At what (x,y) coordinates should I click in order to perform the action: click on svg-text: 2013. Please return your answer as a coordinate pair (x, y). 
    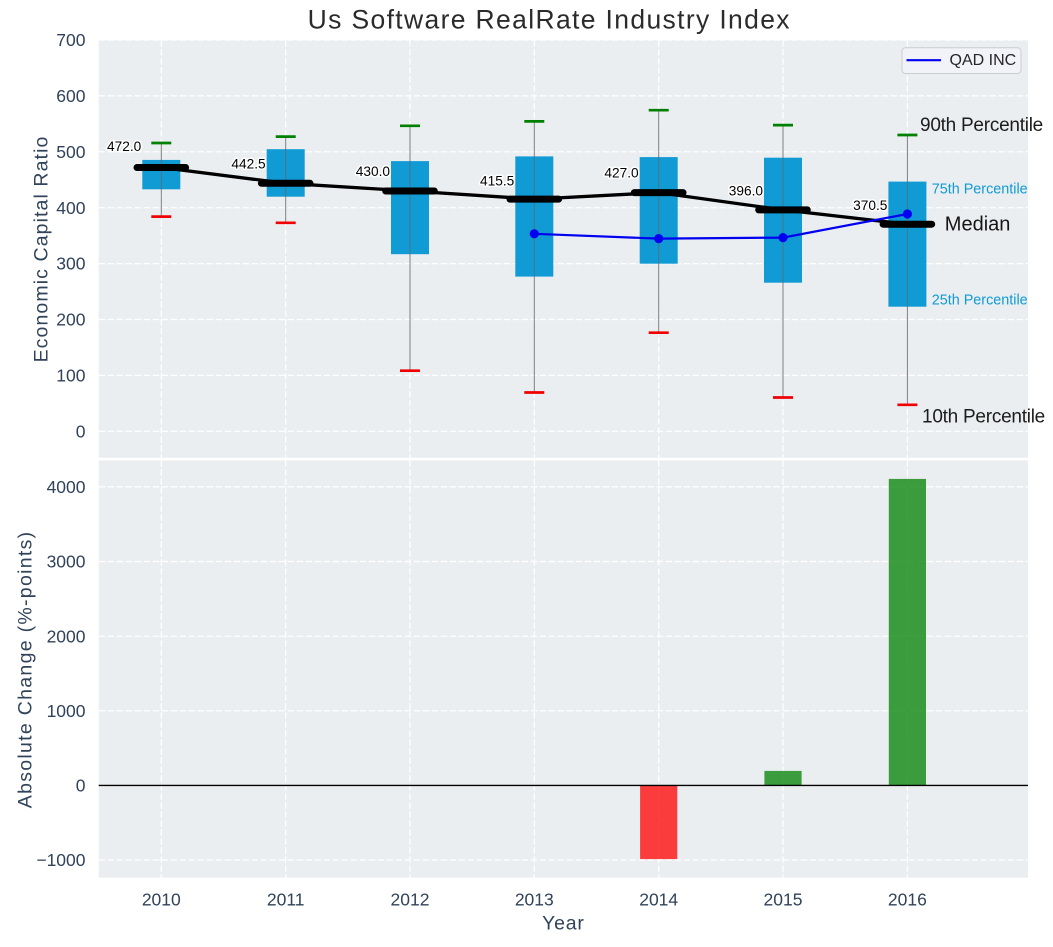
    Looking at the image, I should click on (534, 899).